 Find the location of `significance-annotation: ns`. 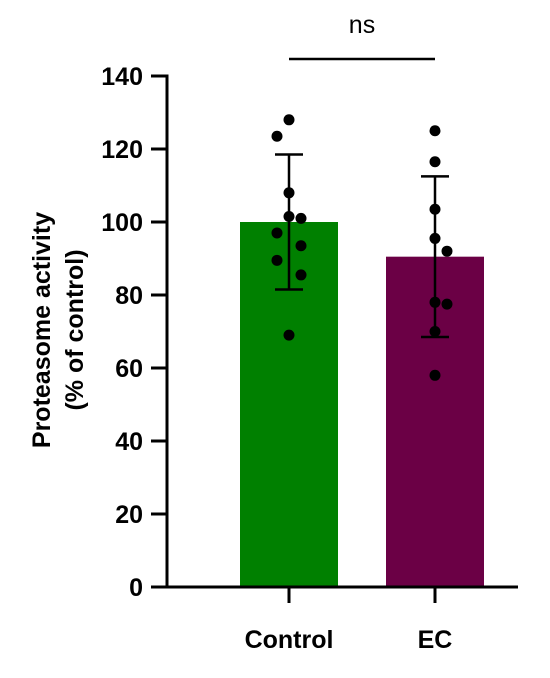

significance-annotation: ns is located at coordinates (362, 36).